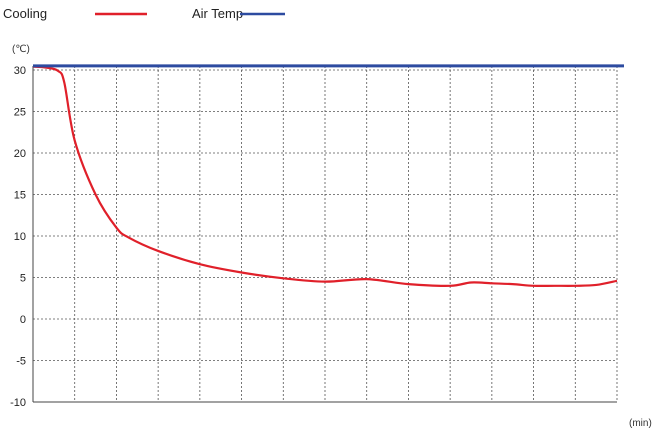  Describe the element at coordinates (640, 423) in the screenshot. I see `x-axis-unit-label: (min)` at that location.